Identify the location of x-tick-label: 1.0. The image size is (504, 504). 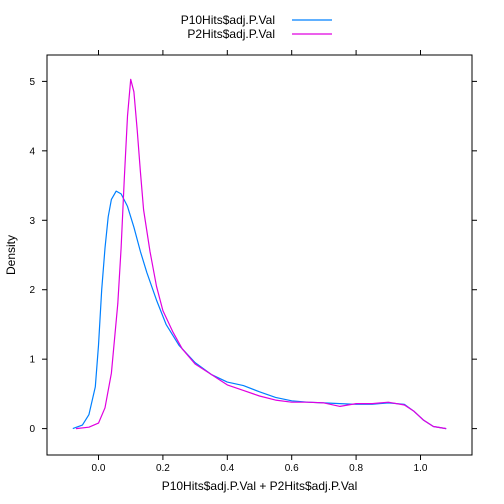
(421, 468).